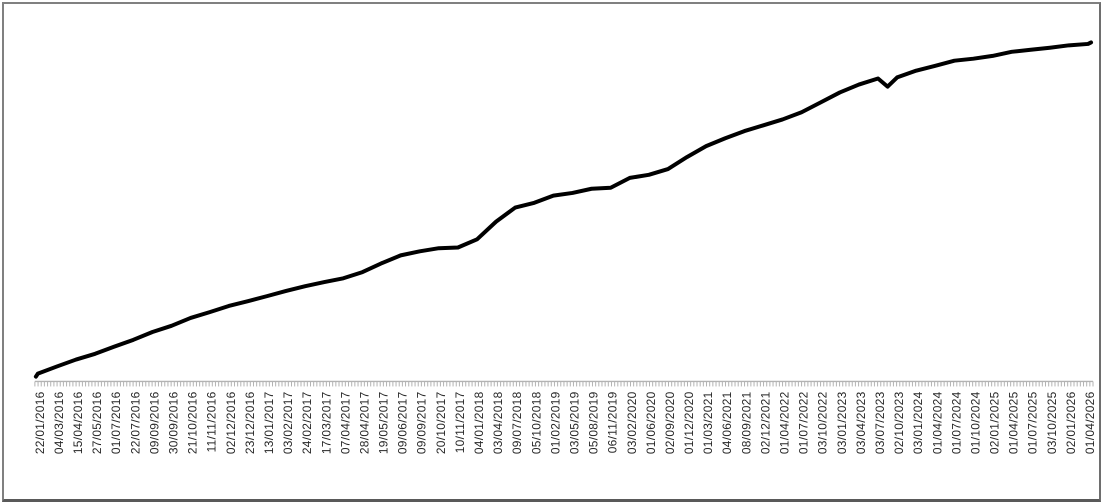  Describe the element at coordinates (956, 422) in the screenshot. I see `x-tick-label: 01/07/2024` at that location.